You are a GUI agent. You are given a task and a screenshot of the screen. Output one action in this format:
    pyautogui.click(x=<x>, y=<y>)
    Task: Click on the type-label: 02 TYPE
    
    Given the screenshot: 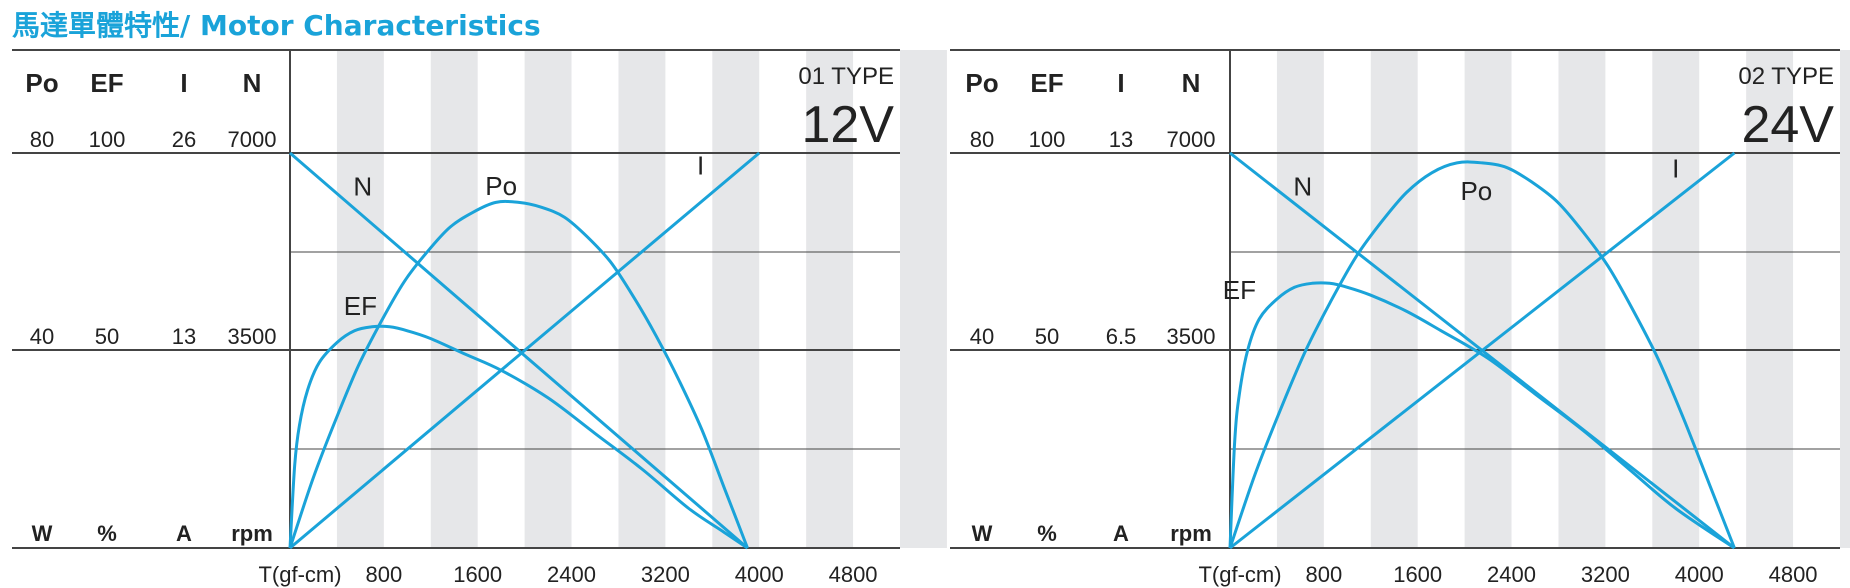 What is the action you would take?
    pyautogui.click(x=1786, y=76)
    